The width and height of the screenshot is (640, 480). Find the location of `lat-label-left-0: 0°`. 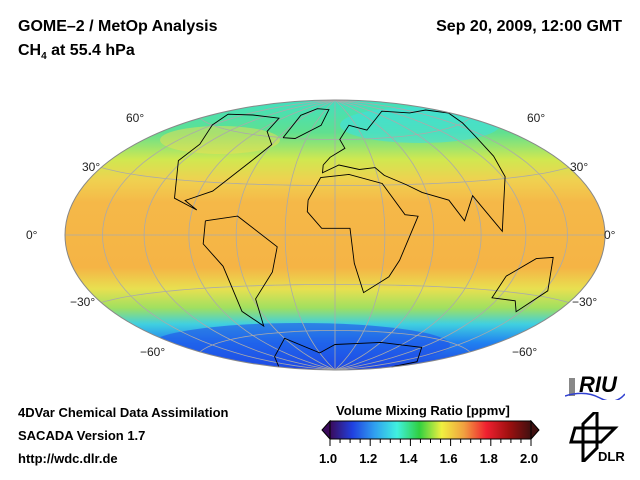

lat-label-left-0: 0° is located at coordinates (32, 235).